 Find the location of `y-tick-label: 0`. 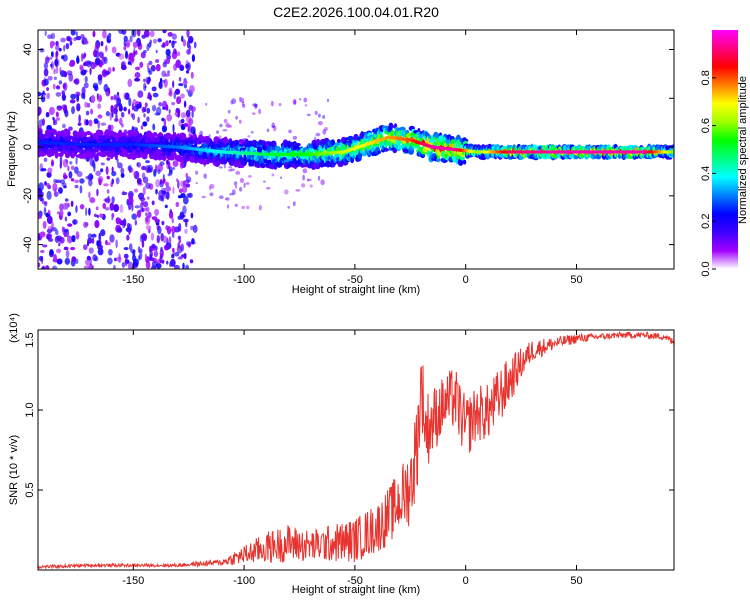

y-tick-label: 0 is located at coordinates (28, 147).